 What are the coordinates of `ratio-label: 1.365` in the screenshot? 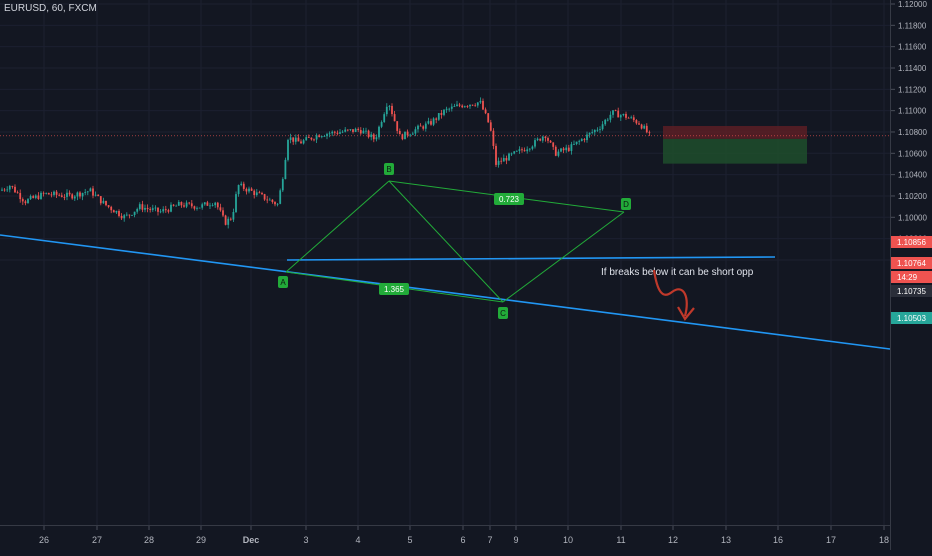 It's located at (394, 289).